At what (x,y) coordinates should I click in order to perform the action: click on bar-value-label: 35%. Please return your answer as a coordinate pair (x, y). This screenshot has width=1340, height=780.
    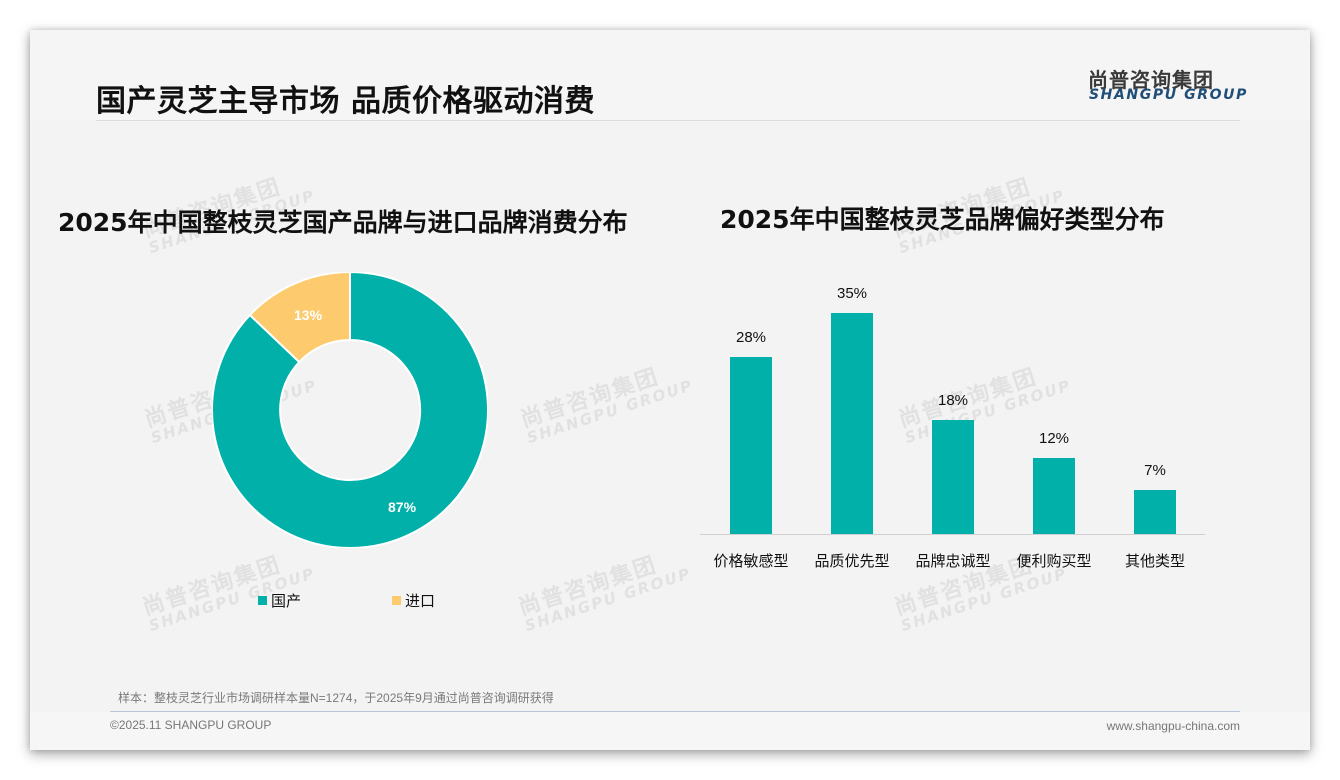
    Looking at the image, I should click on (852, 293).